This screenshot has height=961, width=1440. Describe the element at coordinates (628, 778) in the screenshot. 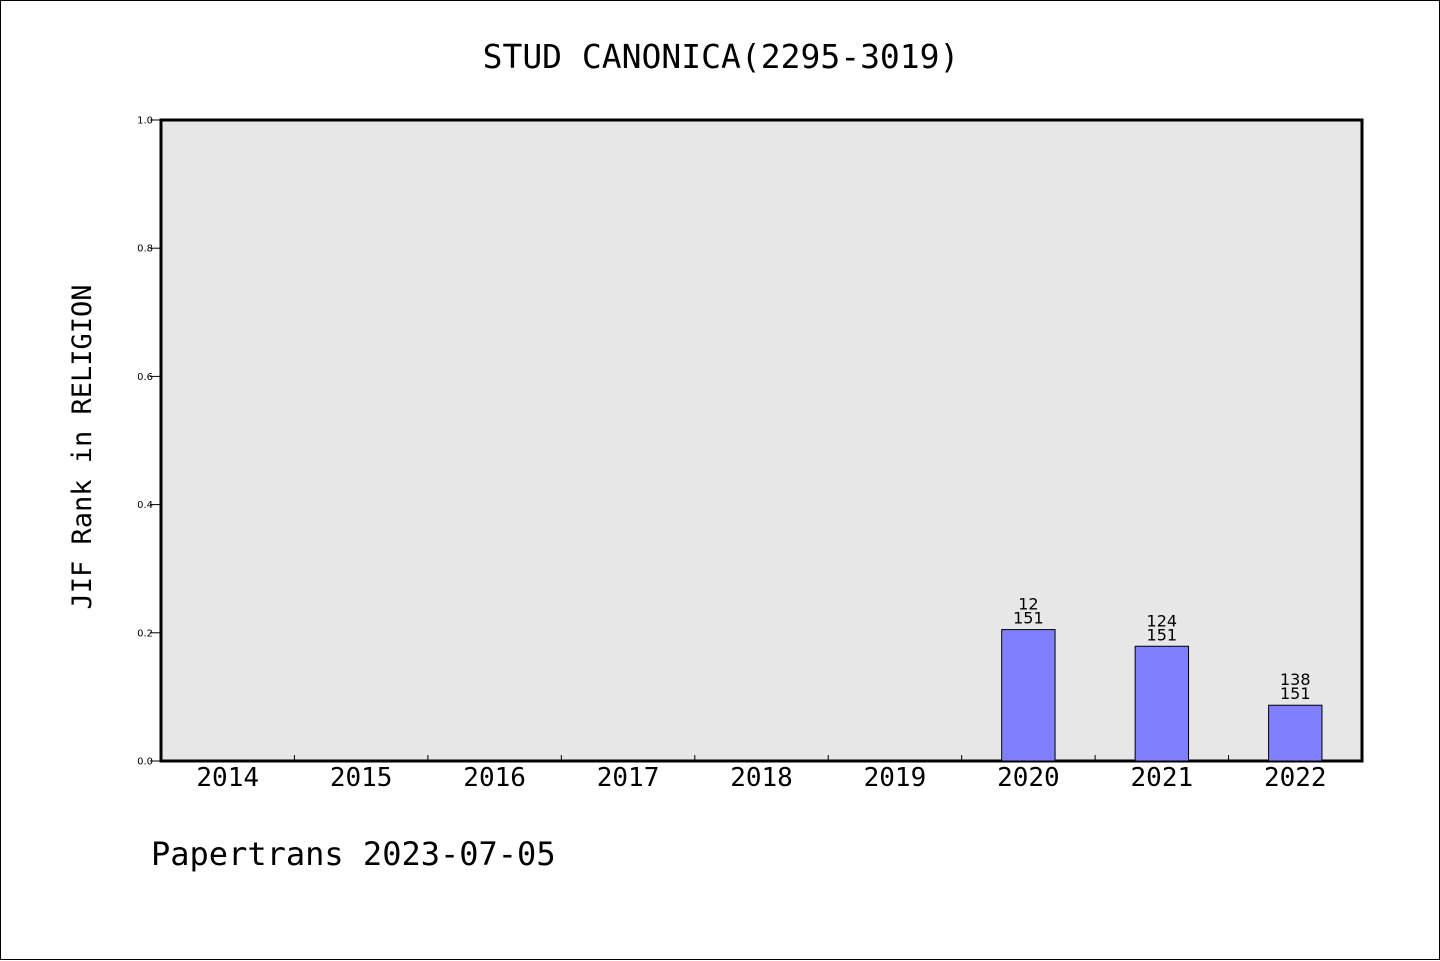

I see `x-tick-label: 2017` at that location.